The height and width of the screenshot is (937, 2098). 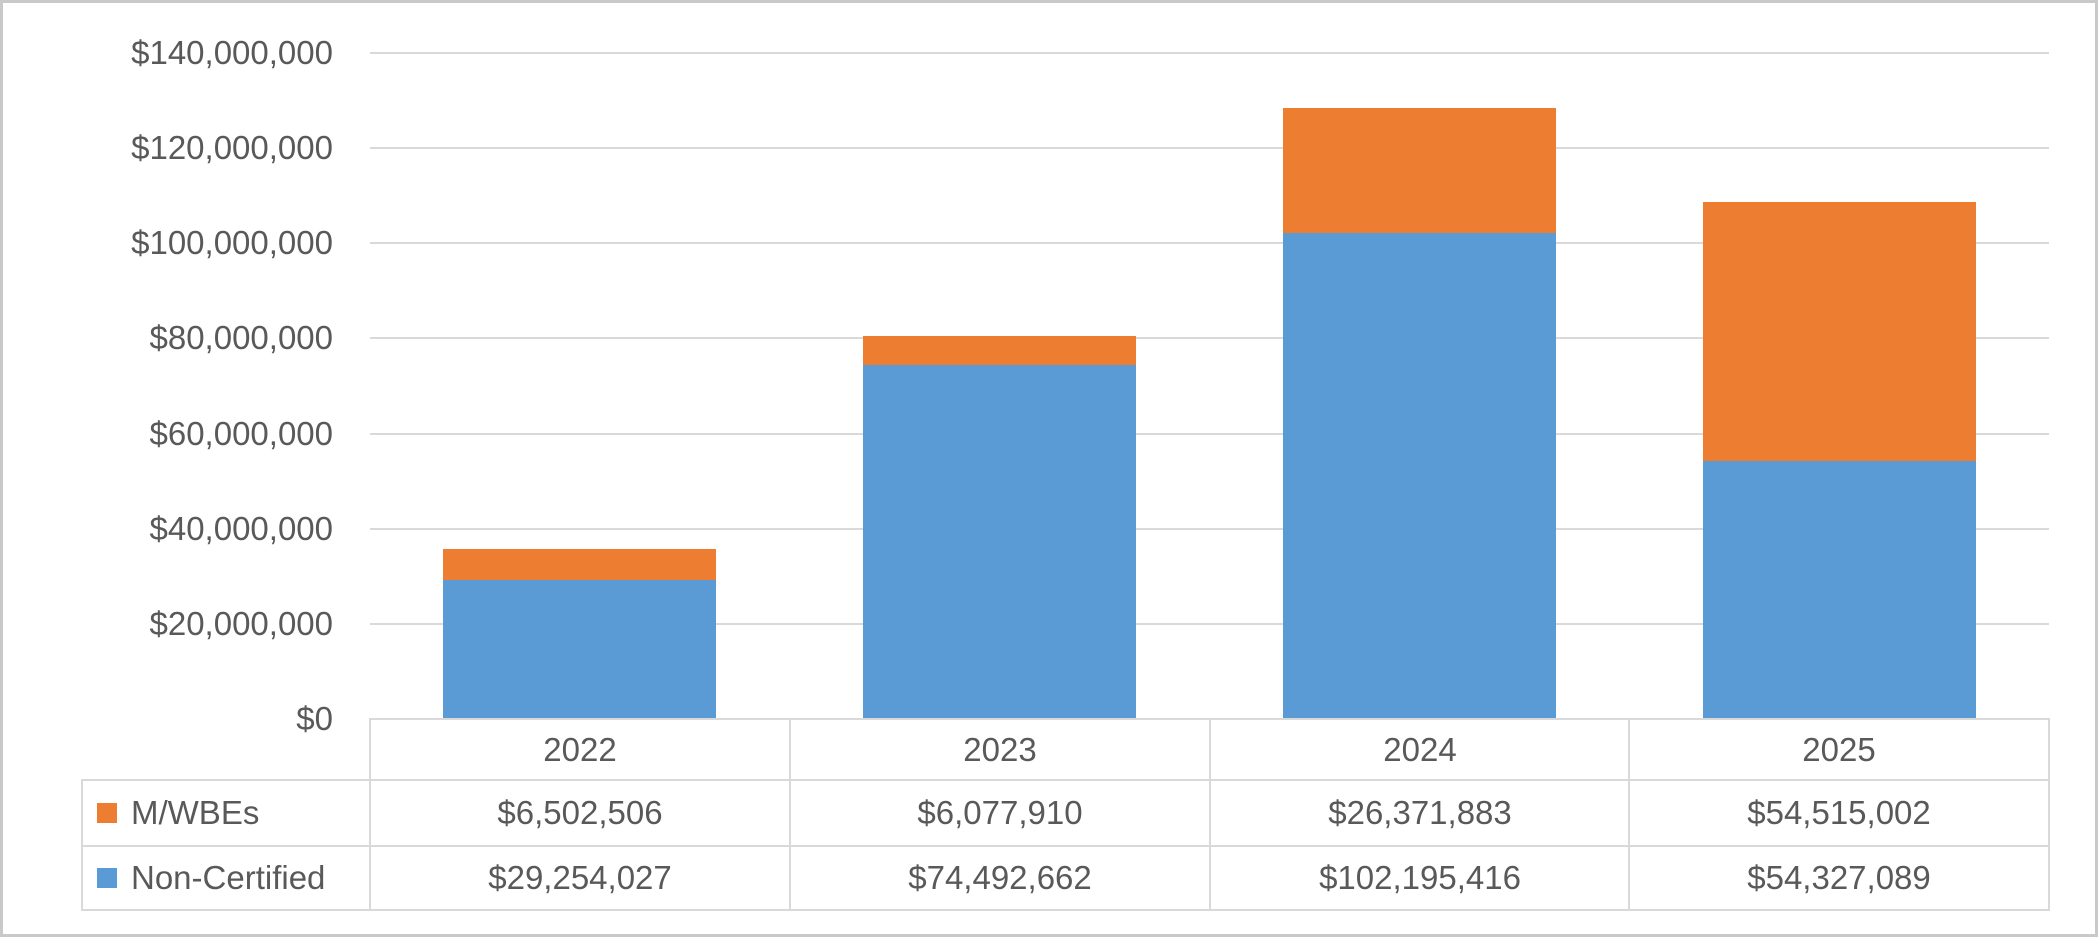 I want to click on y-axis-tick-label: $120,000,000, so click(x=232, y=147).